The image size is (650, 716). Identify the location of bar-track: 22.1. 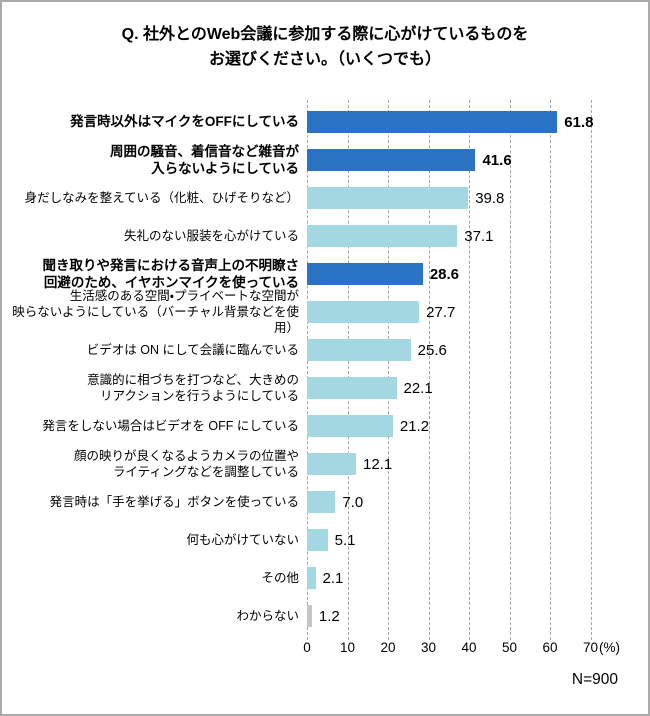
(477, 388).